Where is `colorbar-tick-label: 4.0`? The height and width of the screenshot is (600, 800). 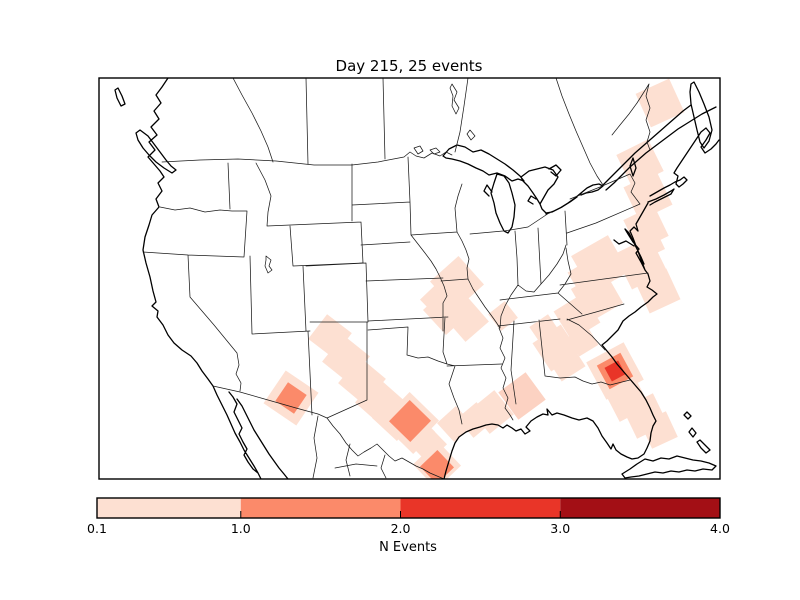
colorbar-tick-label: 4.0 is located at coordinates (720, 528).